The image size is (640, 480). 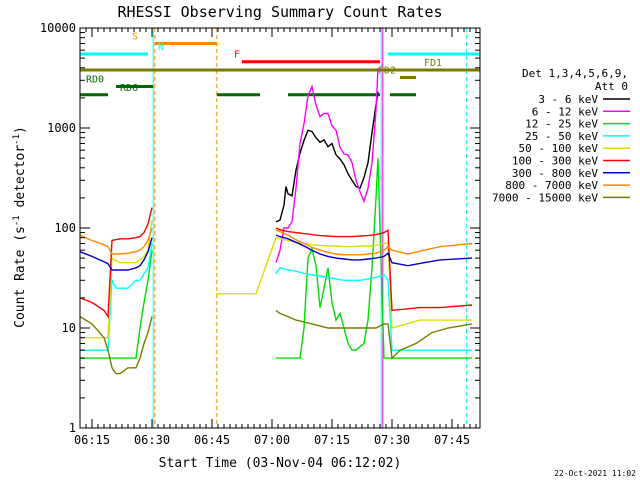 What do you see at coordinates (161, 47) in the screenshot?
I see `flag-label-n: N` at bounding box center [161, 47].